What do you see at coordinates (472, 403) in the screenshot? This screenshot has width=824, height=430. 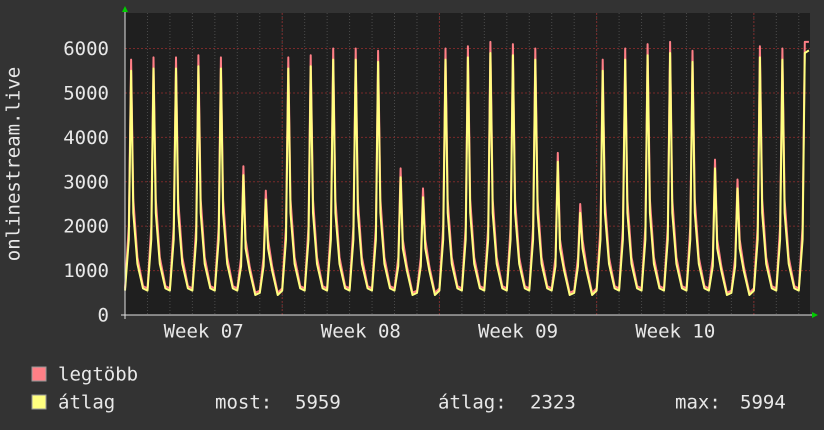 I see `stat-label: átlag:` at bounding box center [472, 403].